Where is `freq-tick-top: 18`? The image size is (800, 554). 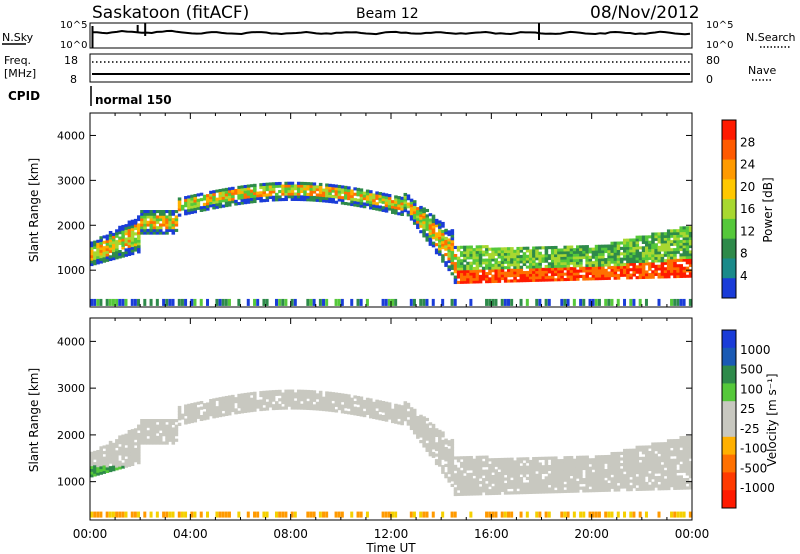
freq-tick-top: 18 is located at coordinates (71, 60).